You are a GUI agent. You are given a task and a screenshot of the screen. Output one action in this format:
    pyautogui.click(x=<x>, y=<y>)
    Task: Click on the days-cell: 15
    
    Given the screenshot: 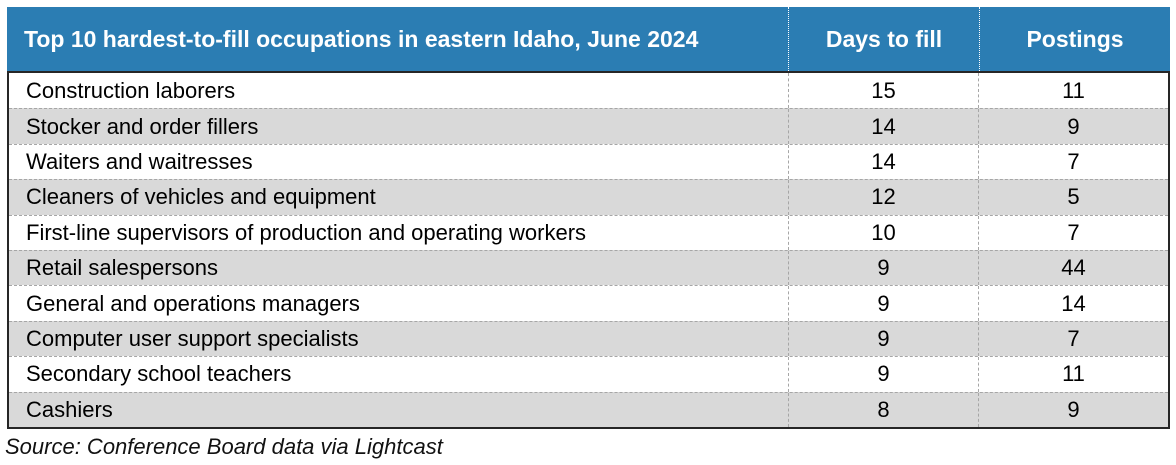 What is the action you would take?
    pyautogui.click(x=883, y=91)
    